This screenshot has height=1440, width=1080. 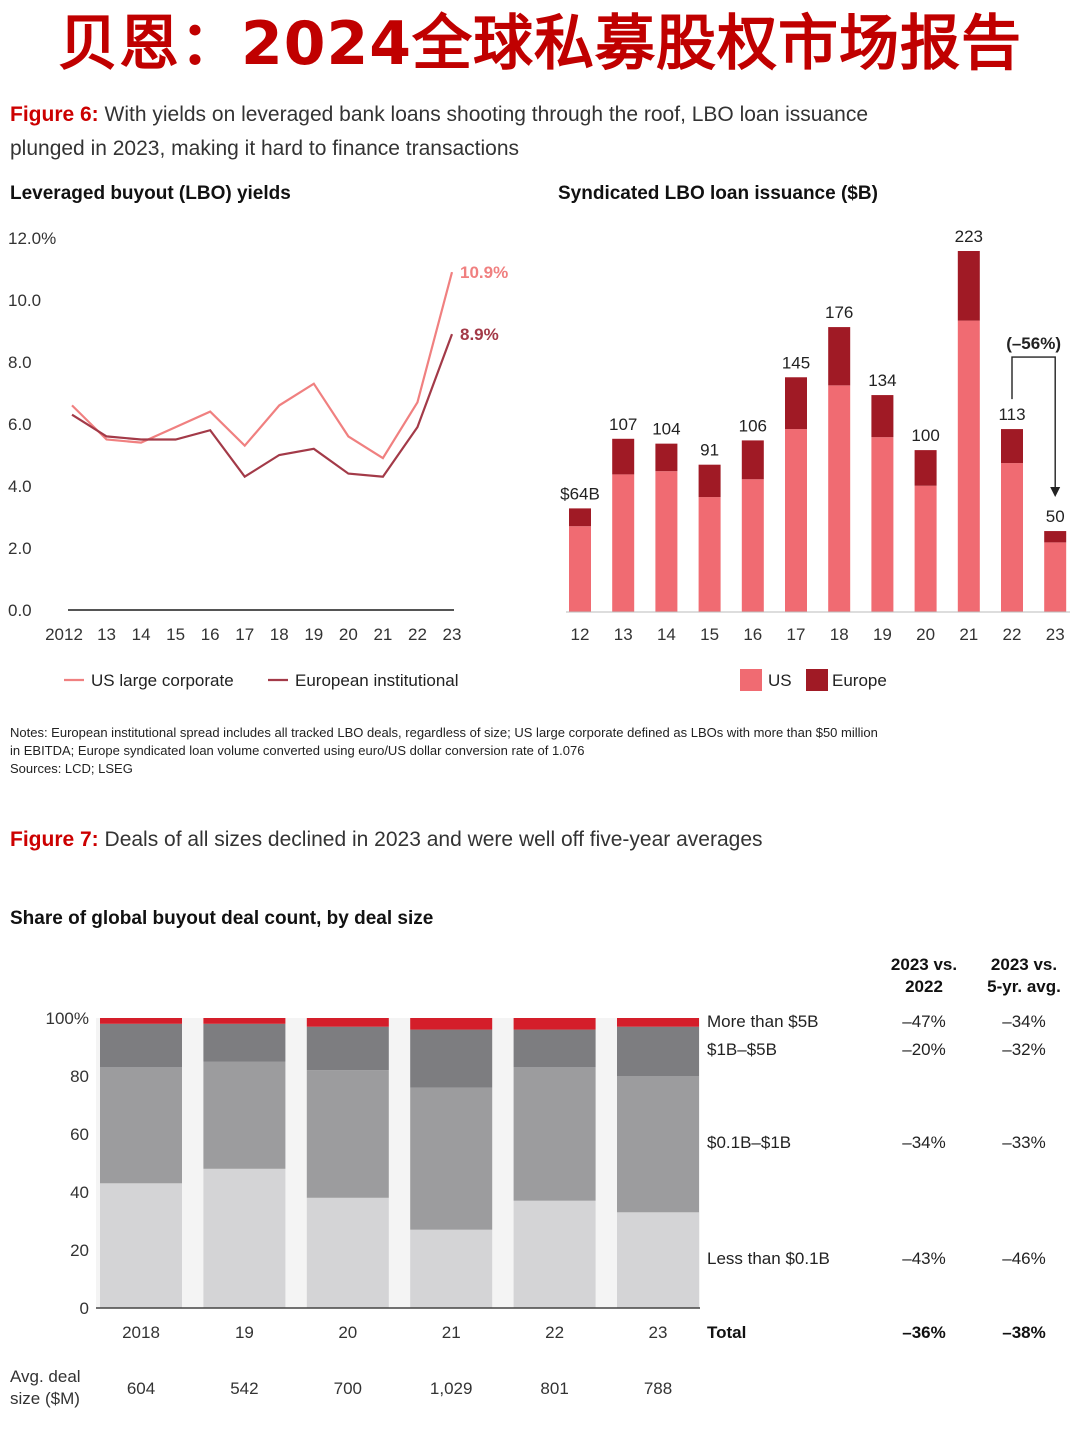 I want to click on table-row-vs5yr: –33%, so click(x=1023, y=1142).